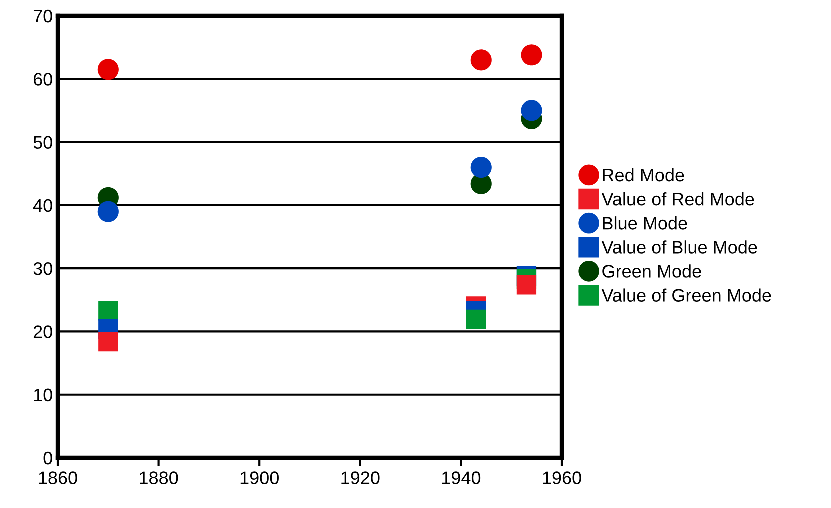 The width and height of the screenshot is (831, 508). I want to click on x-tick-label: 1860, so click(58, 478).